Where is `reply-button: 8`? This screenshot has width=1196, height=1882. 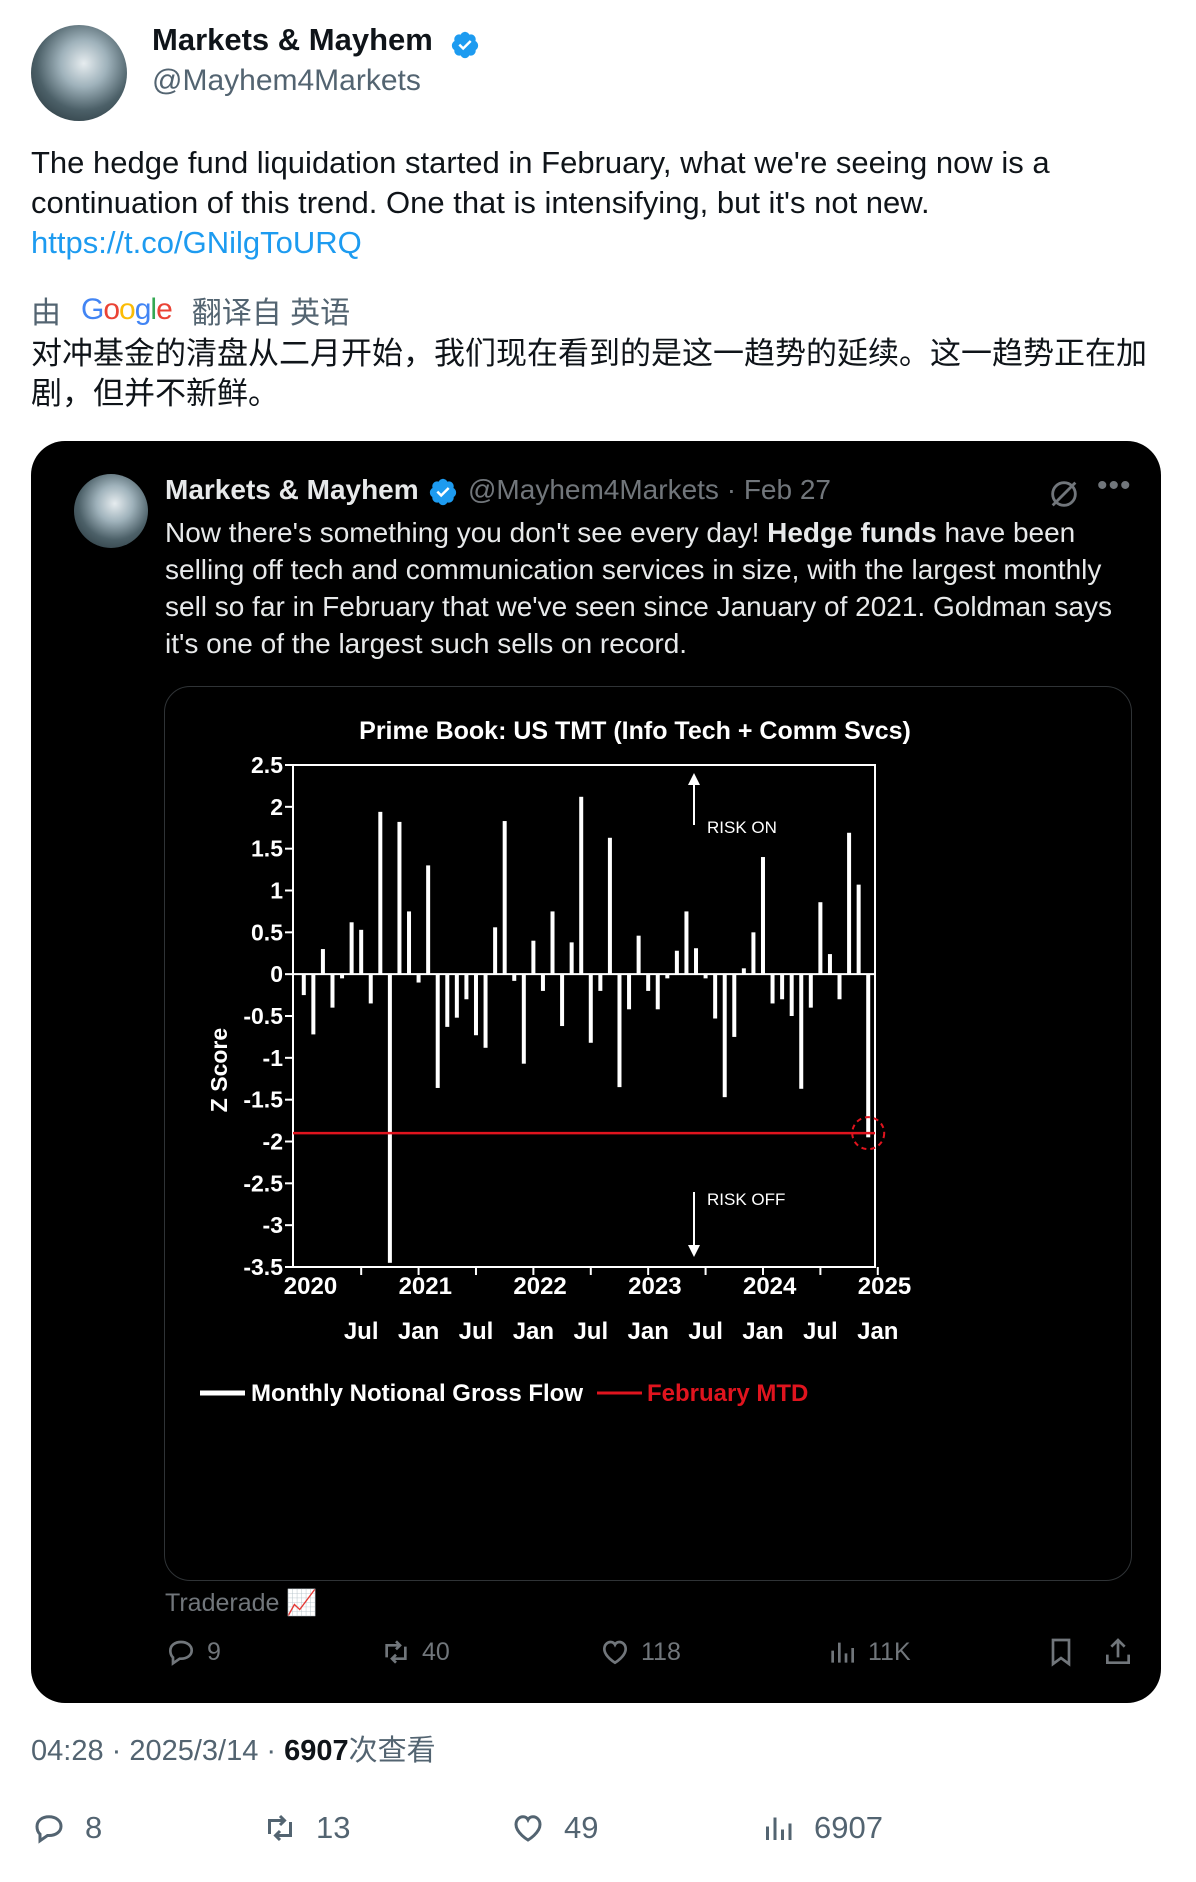
reply-button: 8 is located at coordinates (66, 1828).